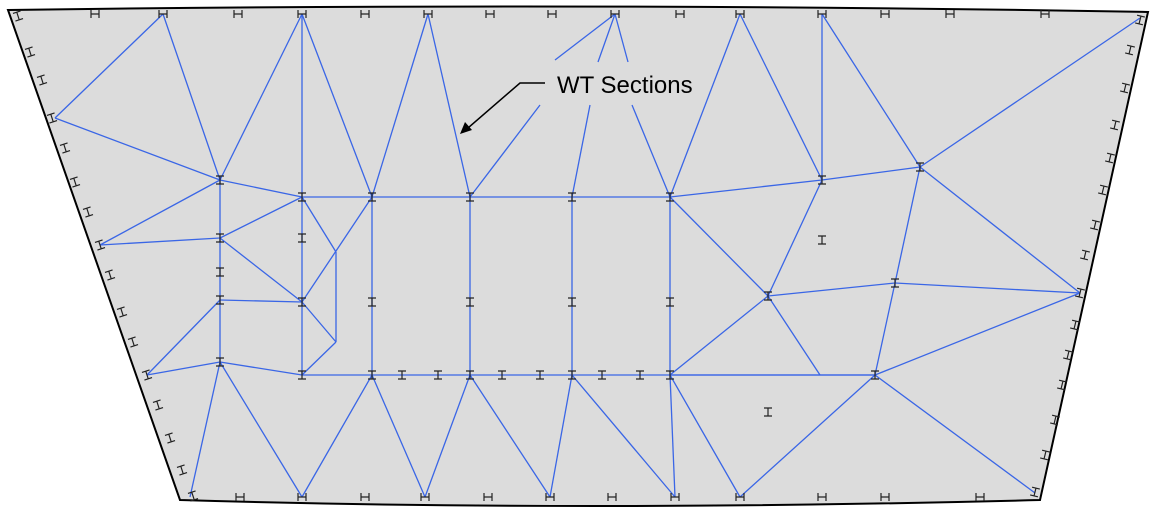 This screenshot has height=510, width=1151. Describe the element at coordinates (625, 85) in the screenshot. I see `annotation: WT Sections` at that location.